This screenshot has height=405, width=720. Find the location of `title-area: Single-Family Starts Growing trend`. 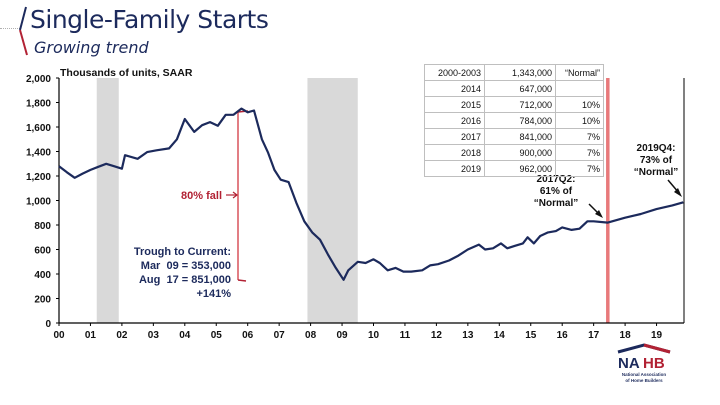

title-area: Single-Family Starts Growing trend is located at coordinates (200, 30).